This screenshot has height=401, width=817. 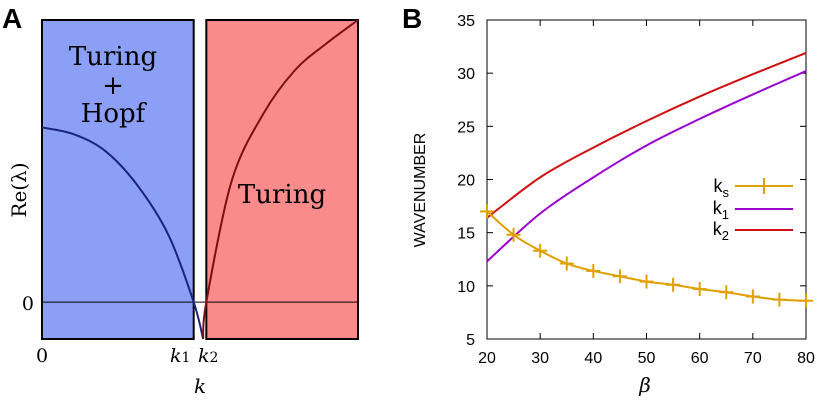 What do you see at coordinates (593, 358) in the screenshot?
I see `b-x-tick-label: 40` at bounding box center [593, 358].